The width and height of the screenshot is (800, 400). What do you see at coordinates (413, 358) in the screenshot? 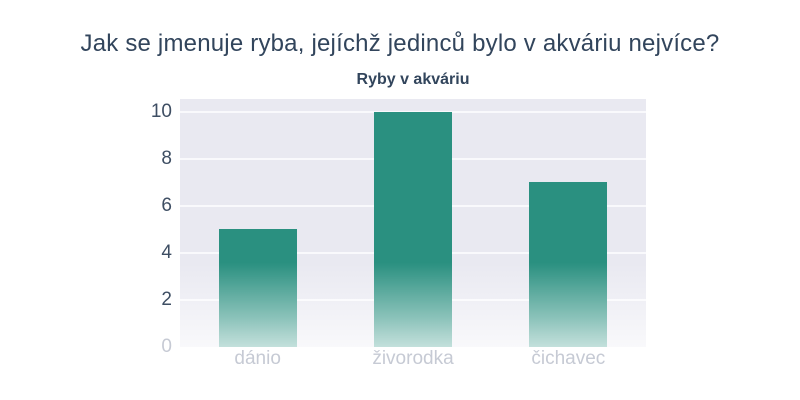
I see `x-tick-label-živorodka: živorodka` at bounding box center [413, 358].